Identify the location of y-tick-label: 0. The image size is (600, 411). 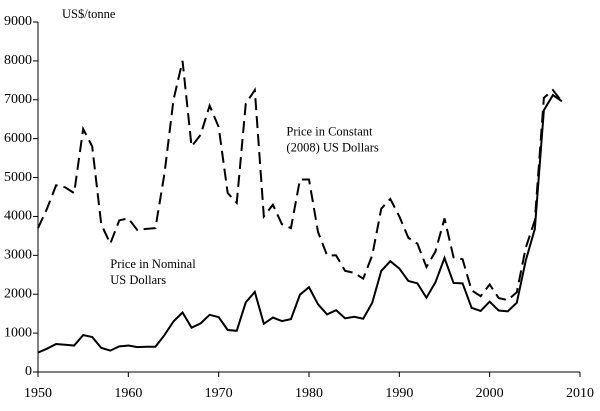
(28, 371).